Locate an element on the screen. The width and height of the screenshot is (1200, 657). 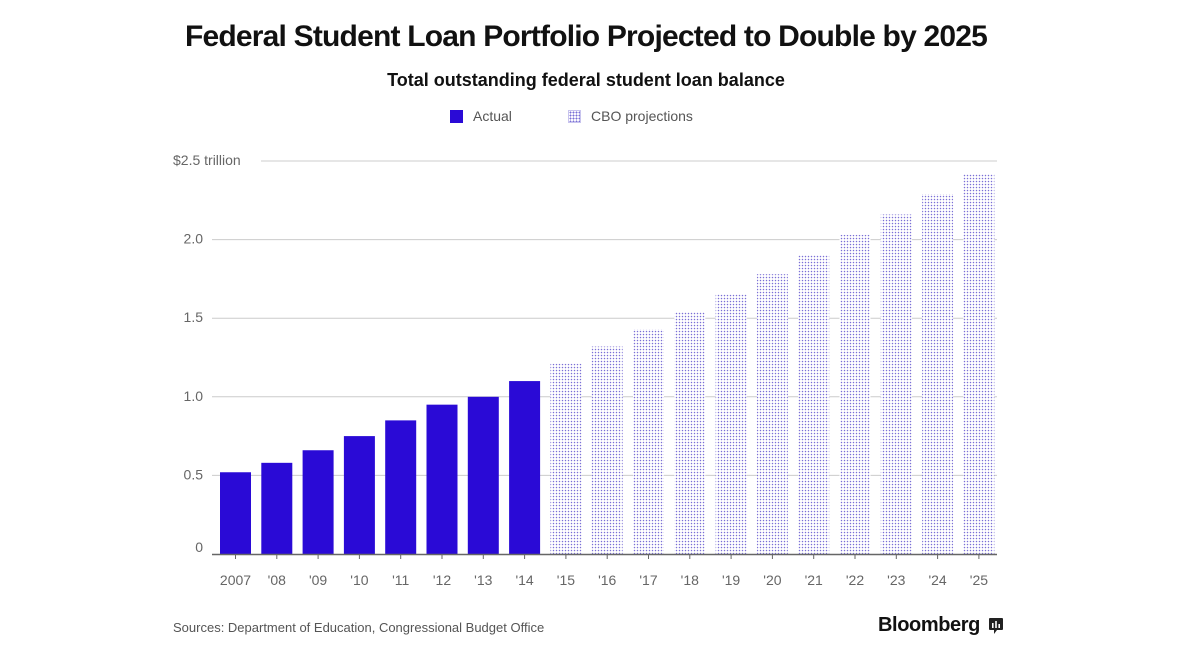
brand-logo: Bloomberg is located at coordinates (941, 625).